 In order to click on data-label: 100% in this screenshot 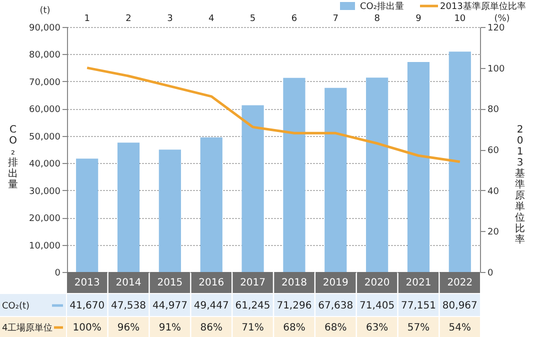, I will do `click(87, 328)`.